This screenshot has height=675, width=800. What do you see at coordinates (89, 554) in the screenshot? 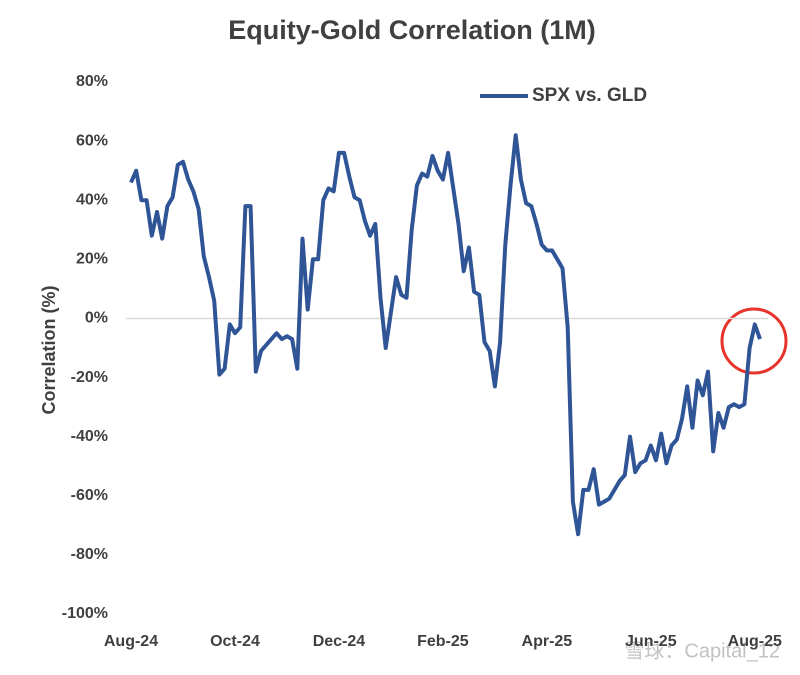
I see `y-tick-label: -80%` at bounding box center [89, 554].